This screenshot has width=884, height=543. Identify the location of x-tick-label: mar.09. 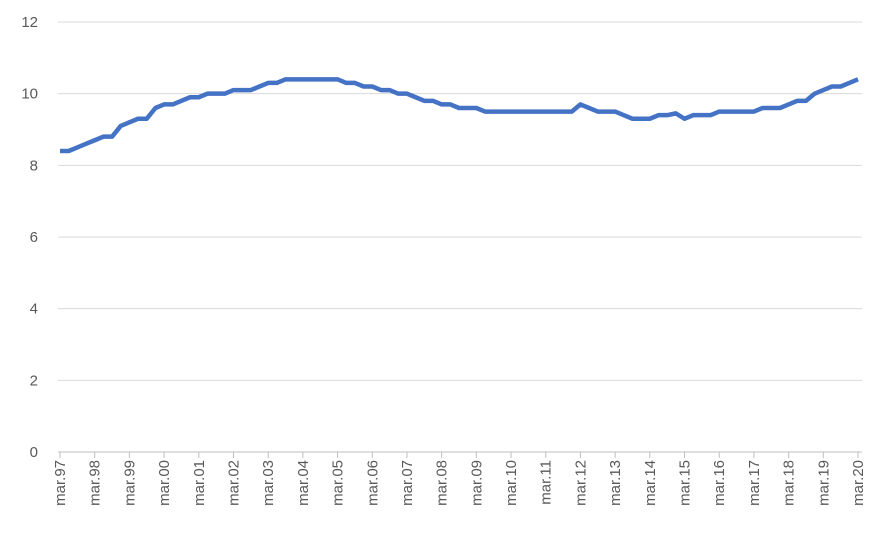
(476, 483).